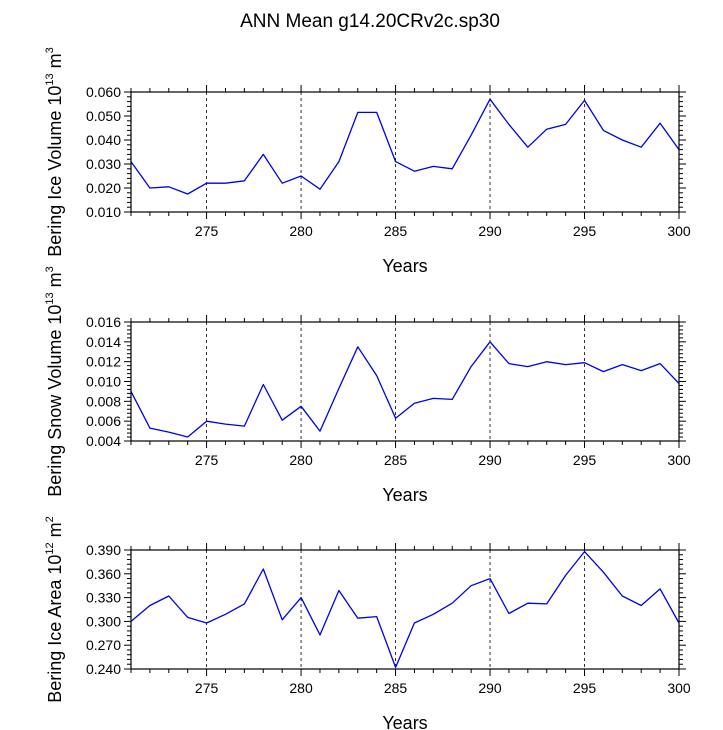 Image resolution: width=723 pixels, height=730 pixels. What do you see at coordinates (103, 342) in the screenshot?
I see `y-tick-label: 0.014` at bounding box center [103, 342].